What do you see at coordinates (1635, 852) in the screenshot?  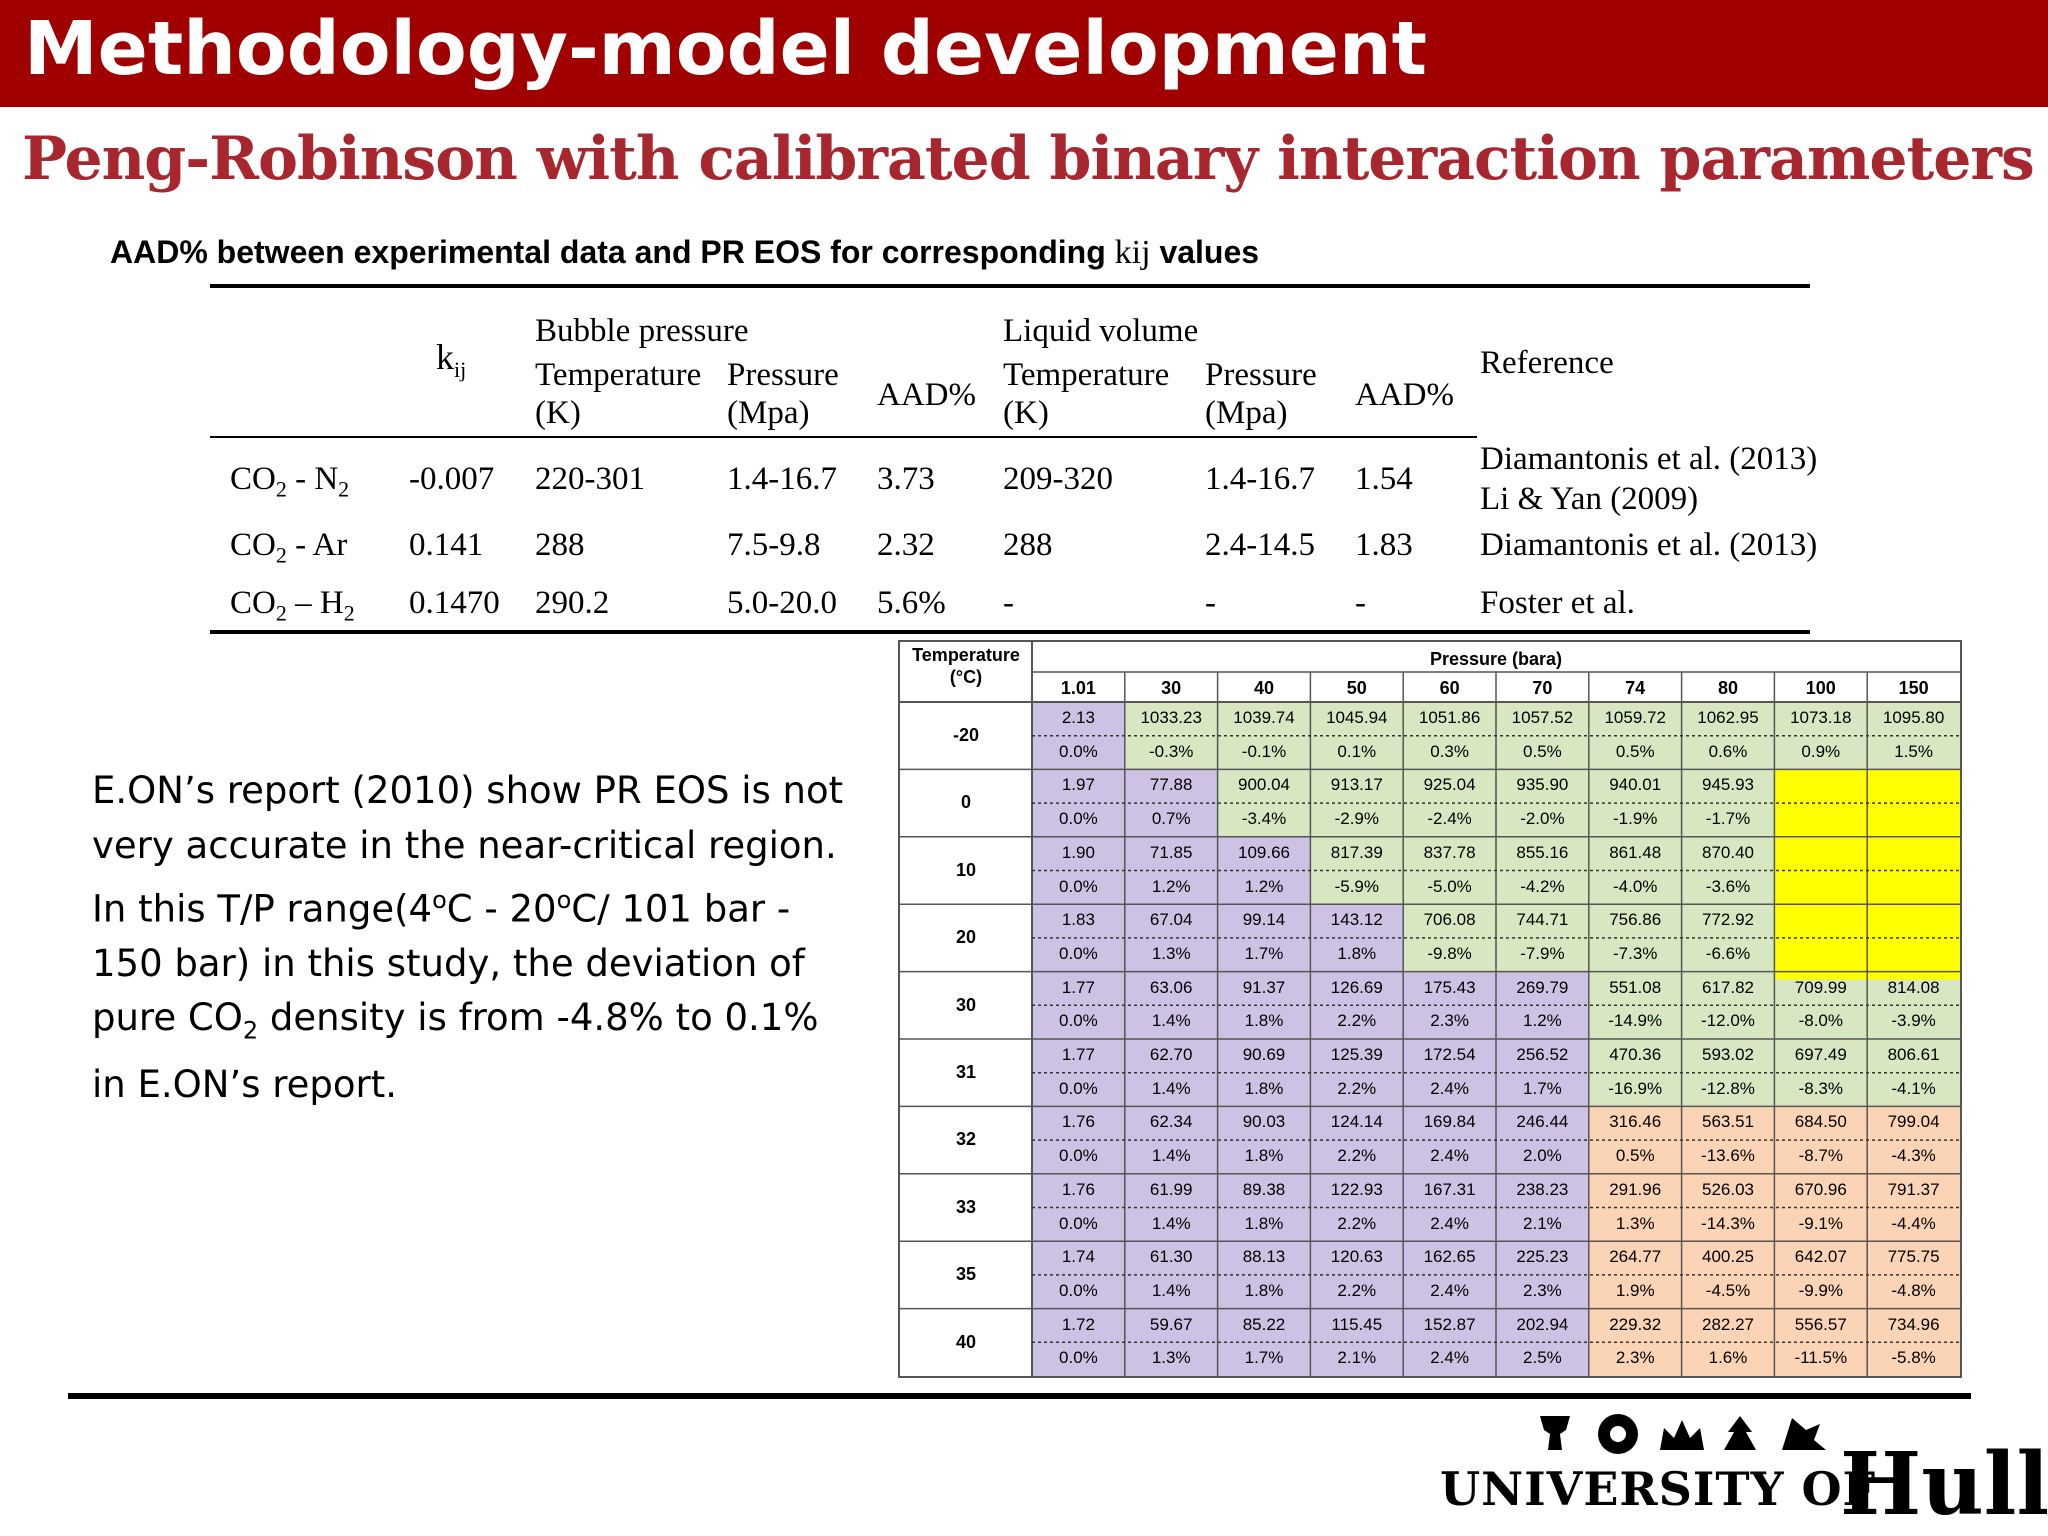 I see `density-cell: 861.48` at bounding box center [1635, 852].